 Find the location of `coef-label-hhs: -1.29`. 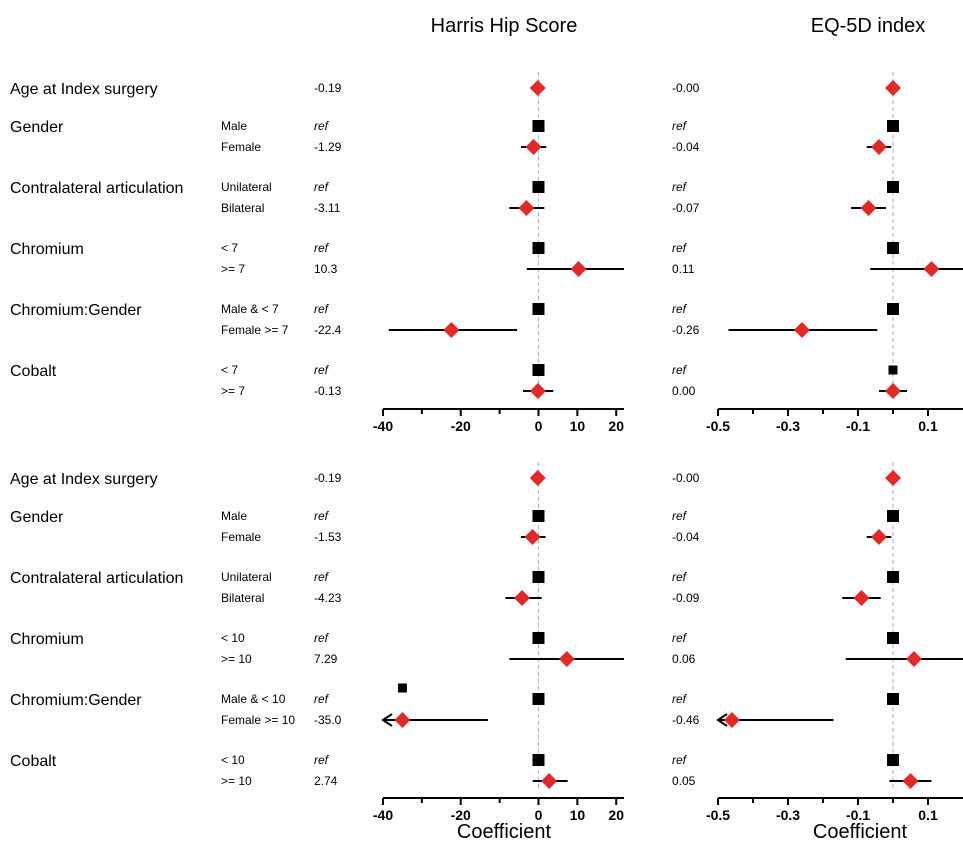

coef-label-hhs: -1.29 is located at coordinates (328, 147).